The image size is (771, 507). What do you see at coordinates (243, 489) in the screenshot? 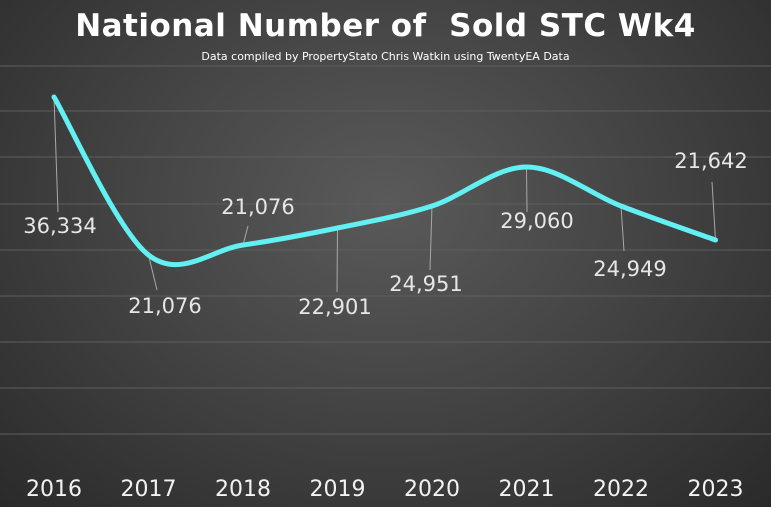
I see `x-tick-label: 2018` at bounding box center [243, 489].